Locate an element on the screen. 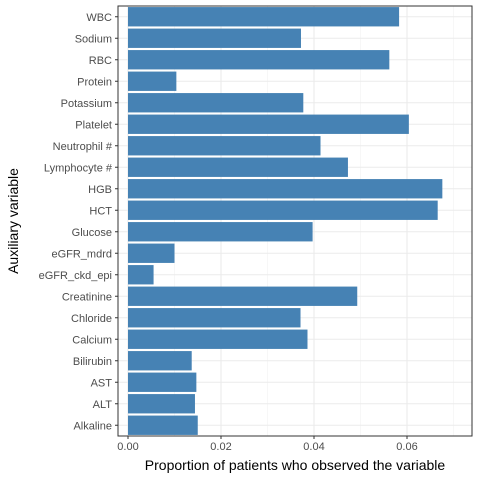 This screenshot has width=480, height=480. y-tick-label: RBC is located at coordinates (100, 61).